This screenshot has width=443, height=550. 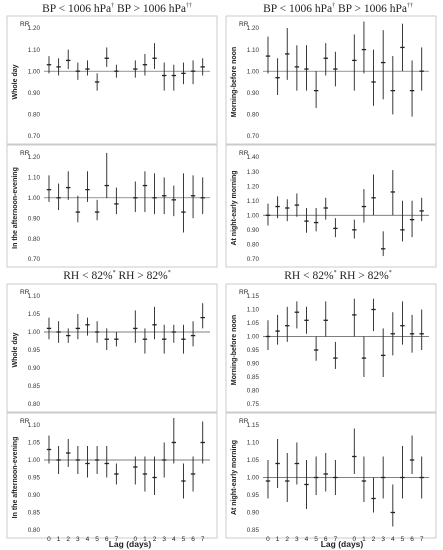 I want to click on header-bp-right-high: BP > 1006 hPa, so click(x=372, y=9).